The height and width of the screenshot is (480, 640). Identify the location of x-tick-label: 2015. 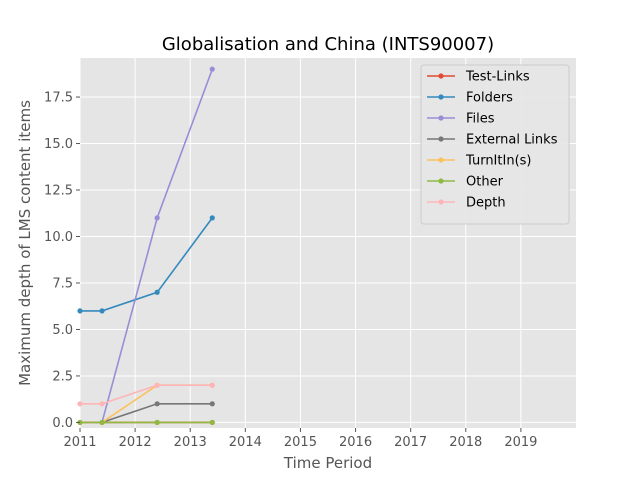
(300, 442).